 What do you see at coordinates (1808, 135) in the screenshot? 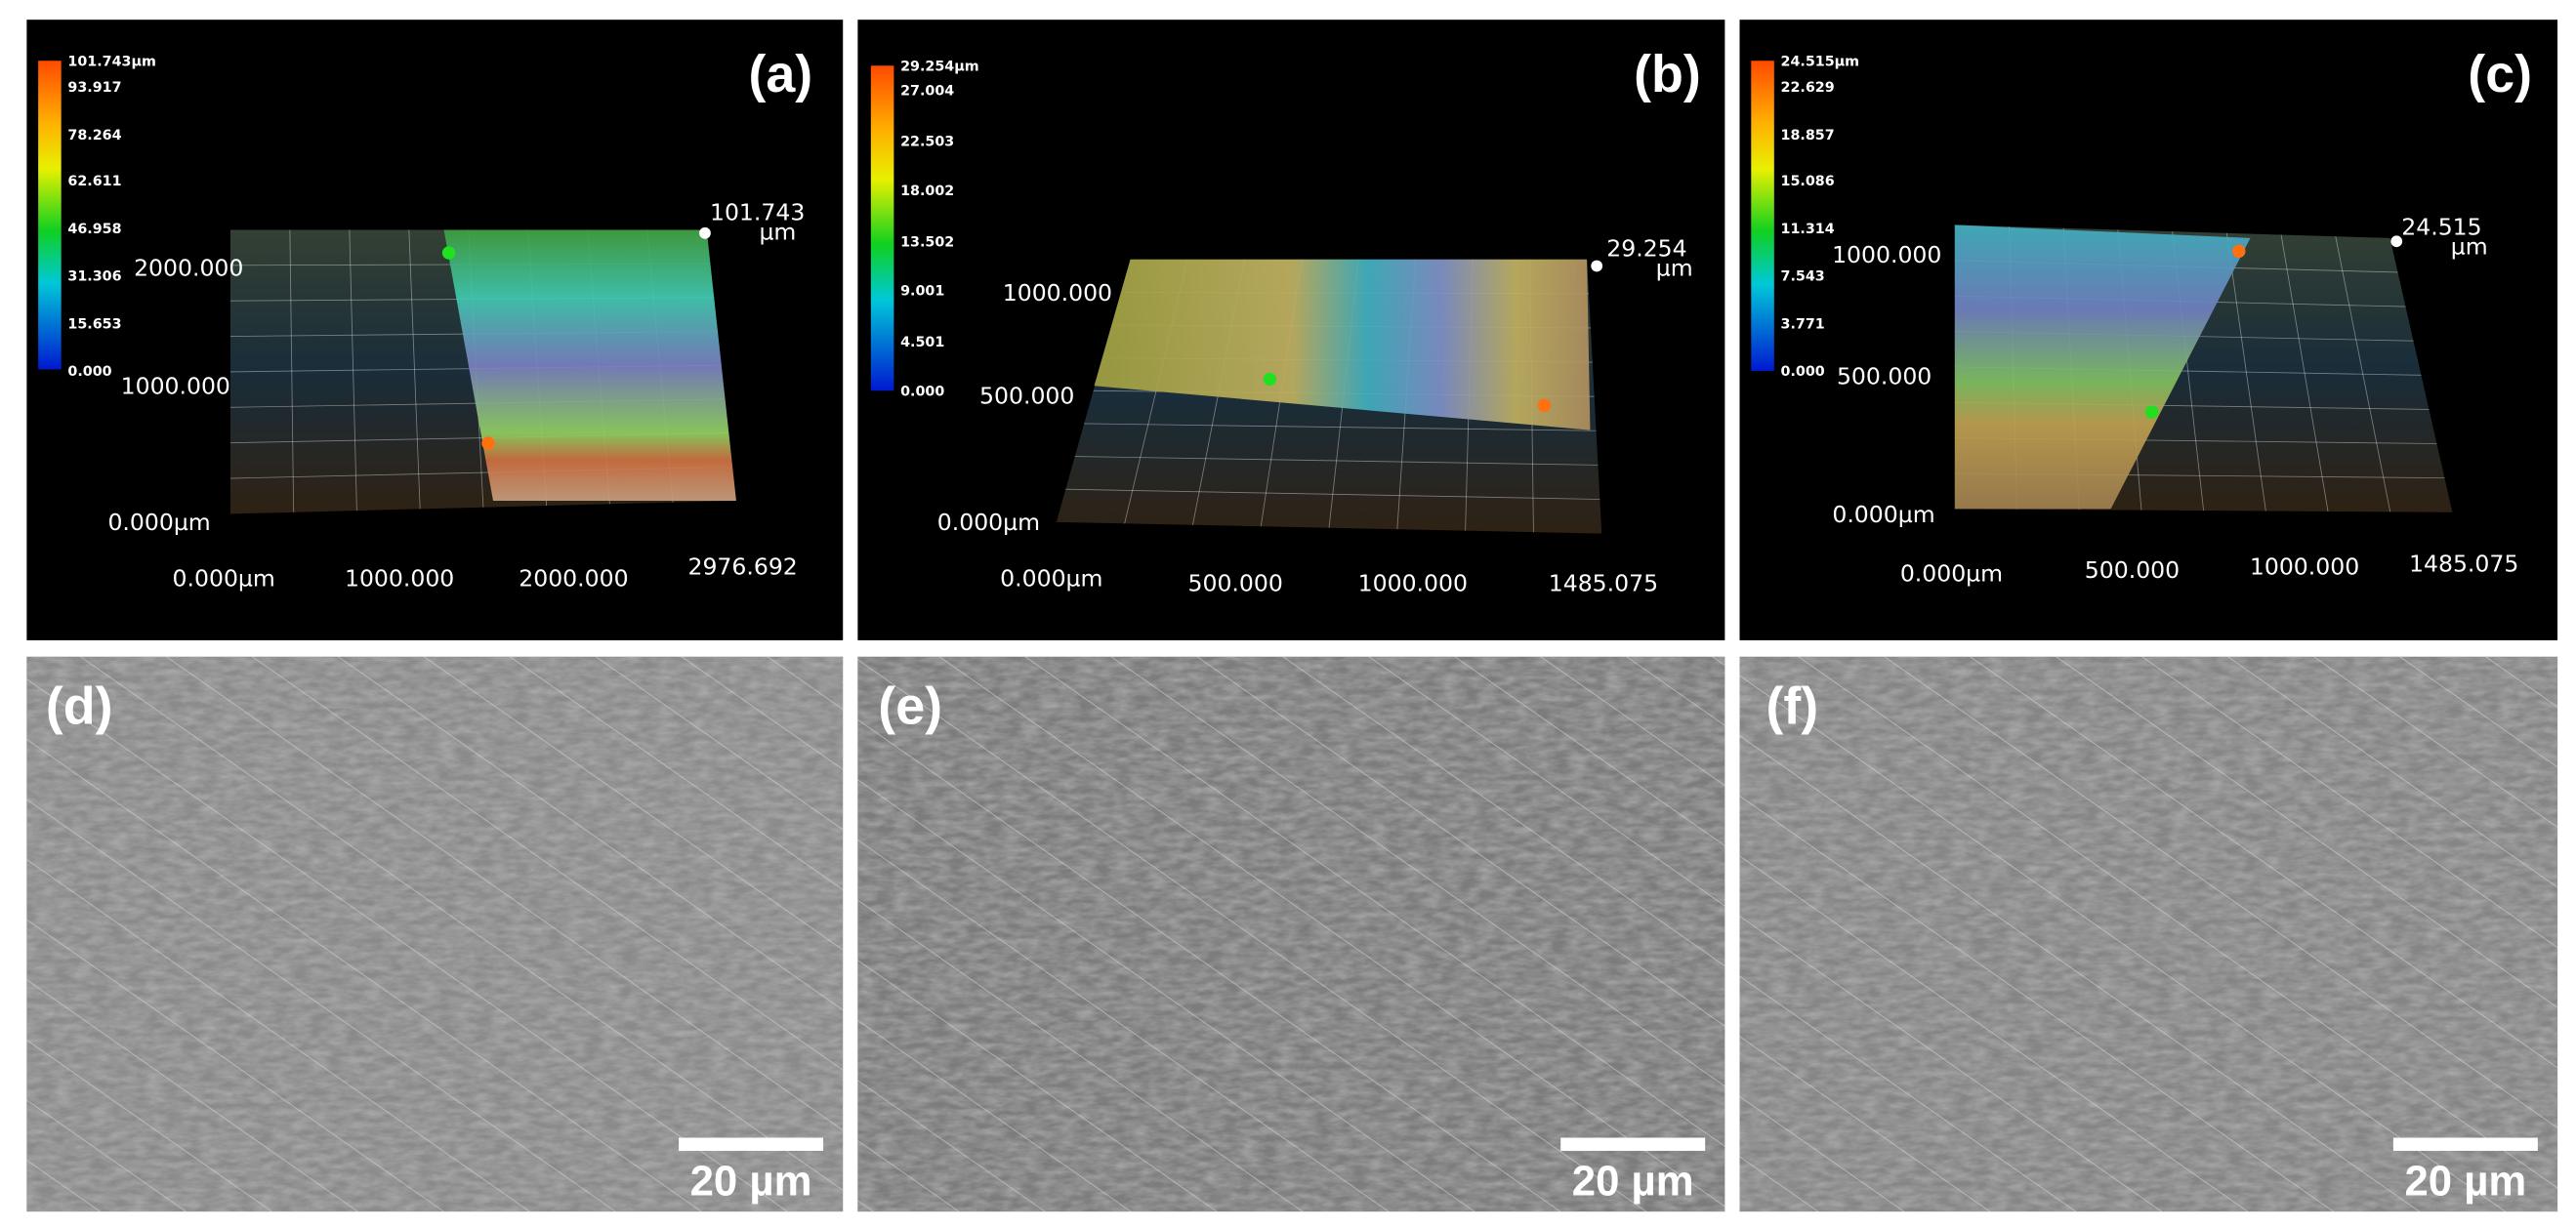
I see `colorbar-label: 18.857` at bounding box center [1808, 135].